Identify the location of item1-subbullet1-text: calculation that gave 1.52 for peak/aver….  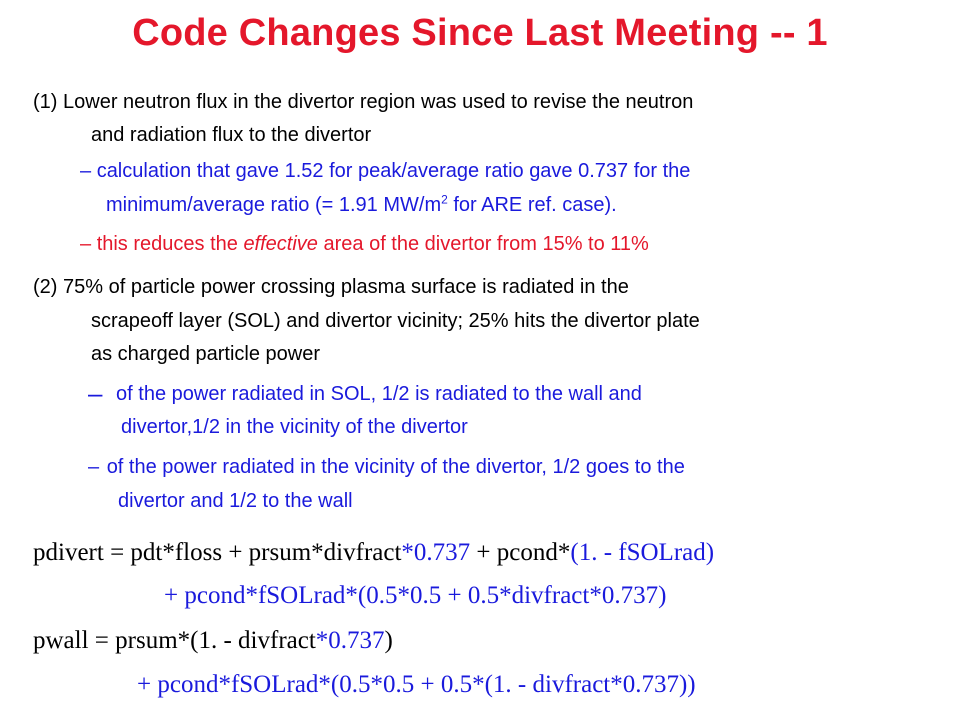
(393, 171).